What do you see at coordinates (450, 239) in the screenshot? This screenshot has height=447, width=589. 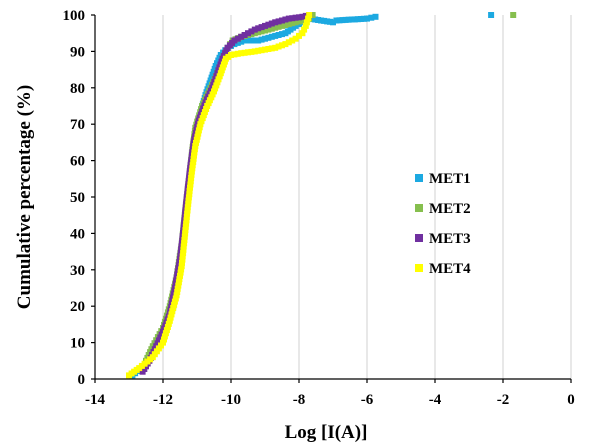 I see `legend-label: MET3` at bounding box center [450, 239].